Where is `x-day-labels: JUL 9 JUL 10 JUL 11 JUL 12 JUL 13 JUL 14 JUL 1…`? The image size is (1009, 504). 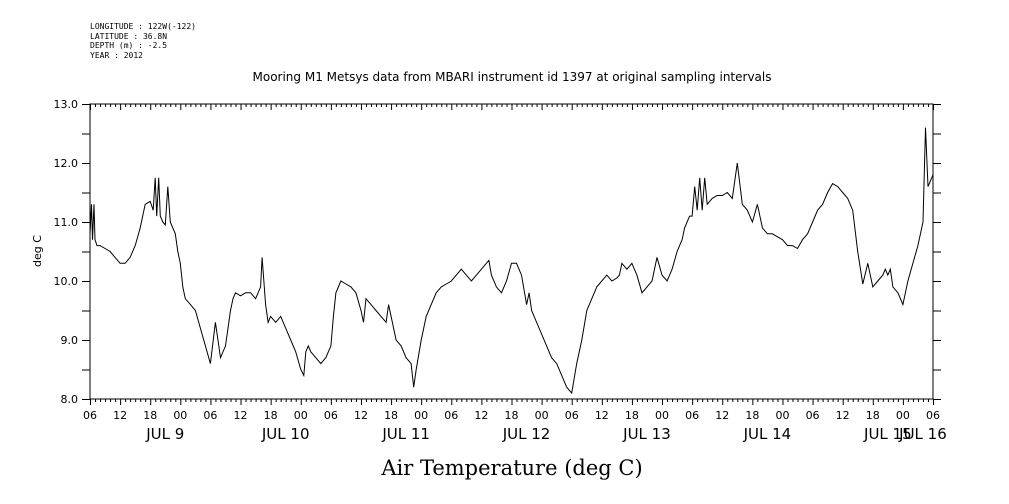
x-day-labels: JUL 9 JUL 10 JUL 11 JUL 12 JUL 13 JUL 14 JUL 1… is located at coordinates (546, 434).